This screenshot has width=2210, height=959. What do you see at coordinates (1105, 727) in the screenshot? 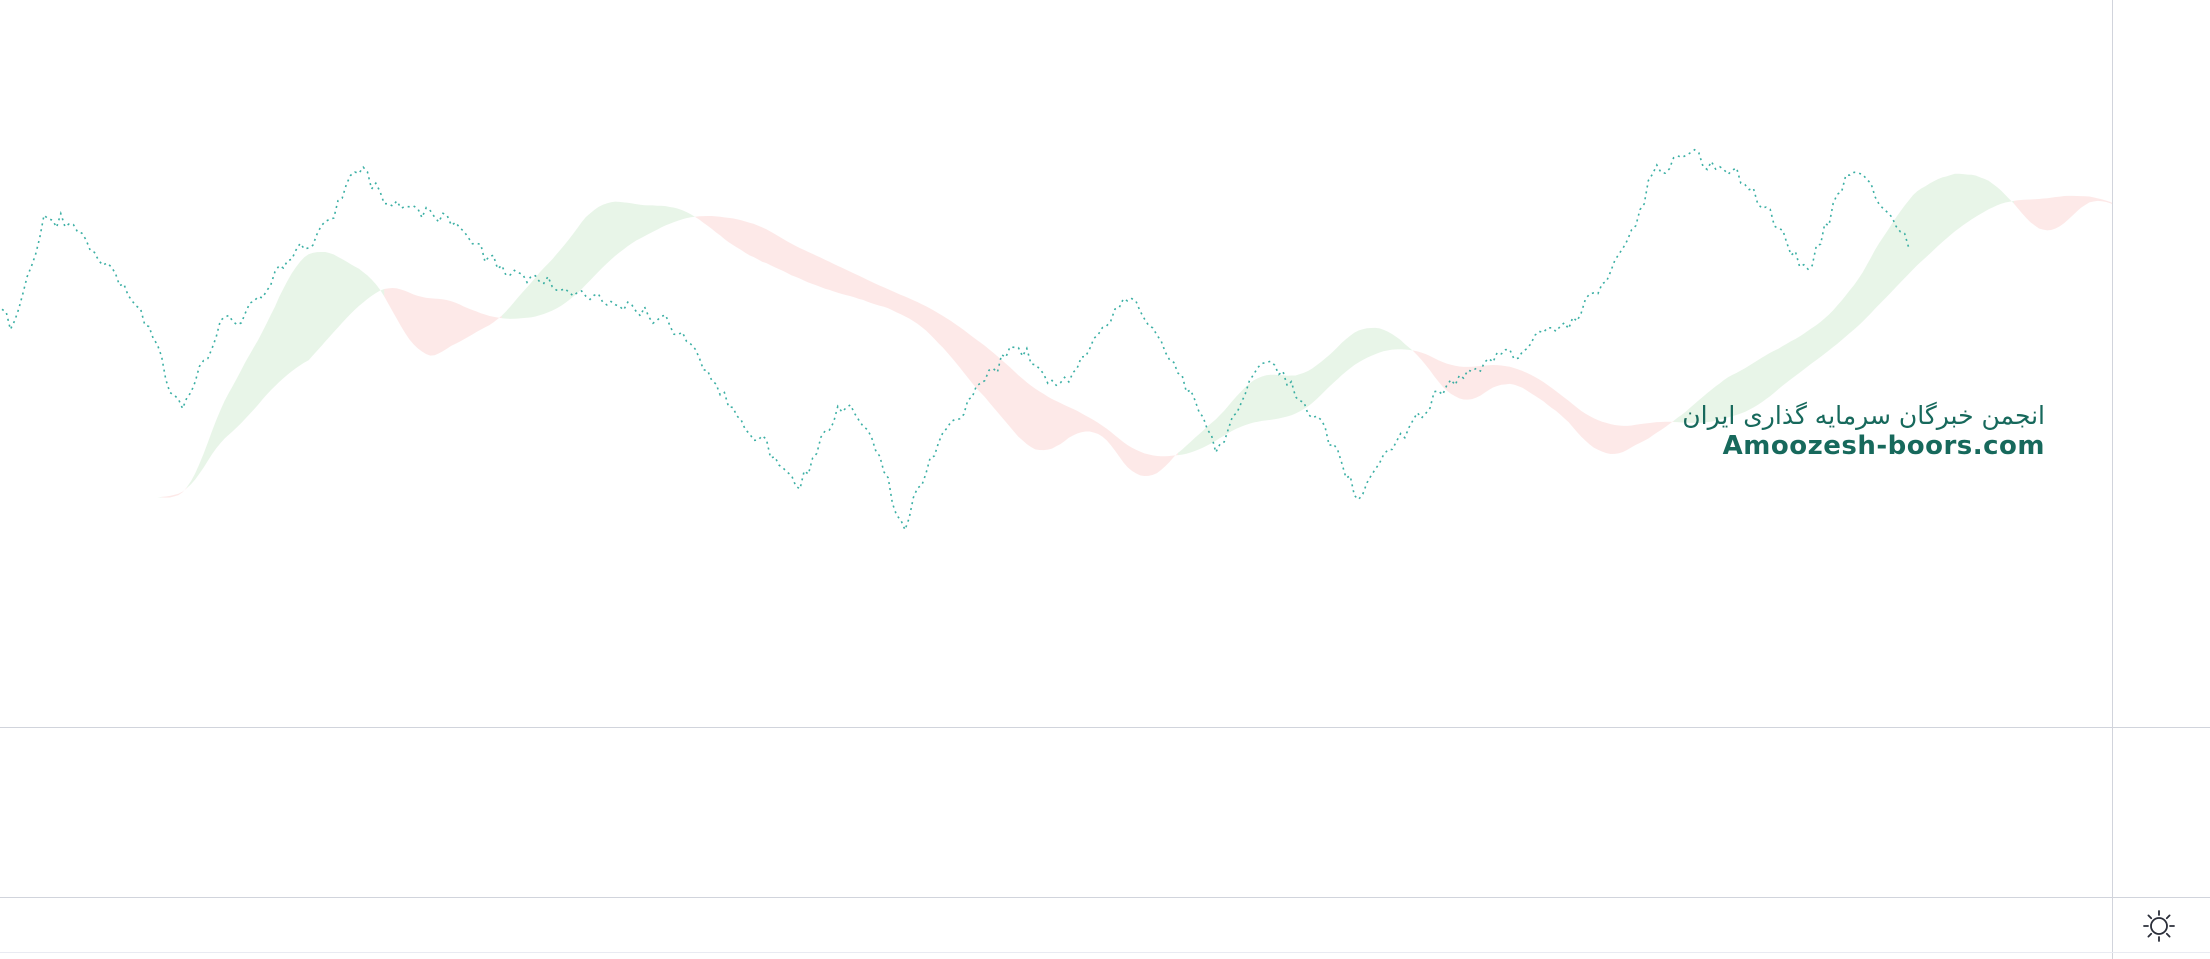
I see `pane-separator-main-rsi` at bounding box center [1105, 727].